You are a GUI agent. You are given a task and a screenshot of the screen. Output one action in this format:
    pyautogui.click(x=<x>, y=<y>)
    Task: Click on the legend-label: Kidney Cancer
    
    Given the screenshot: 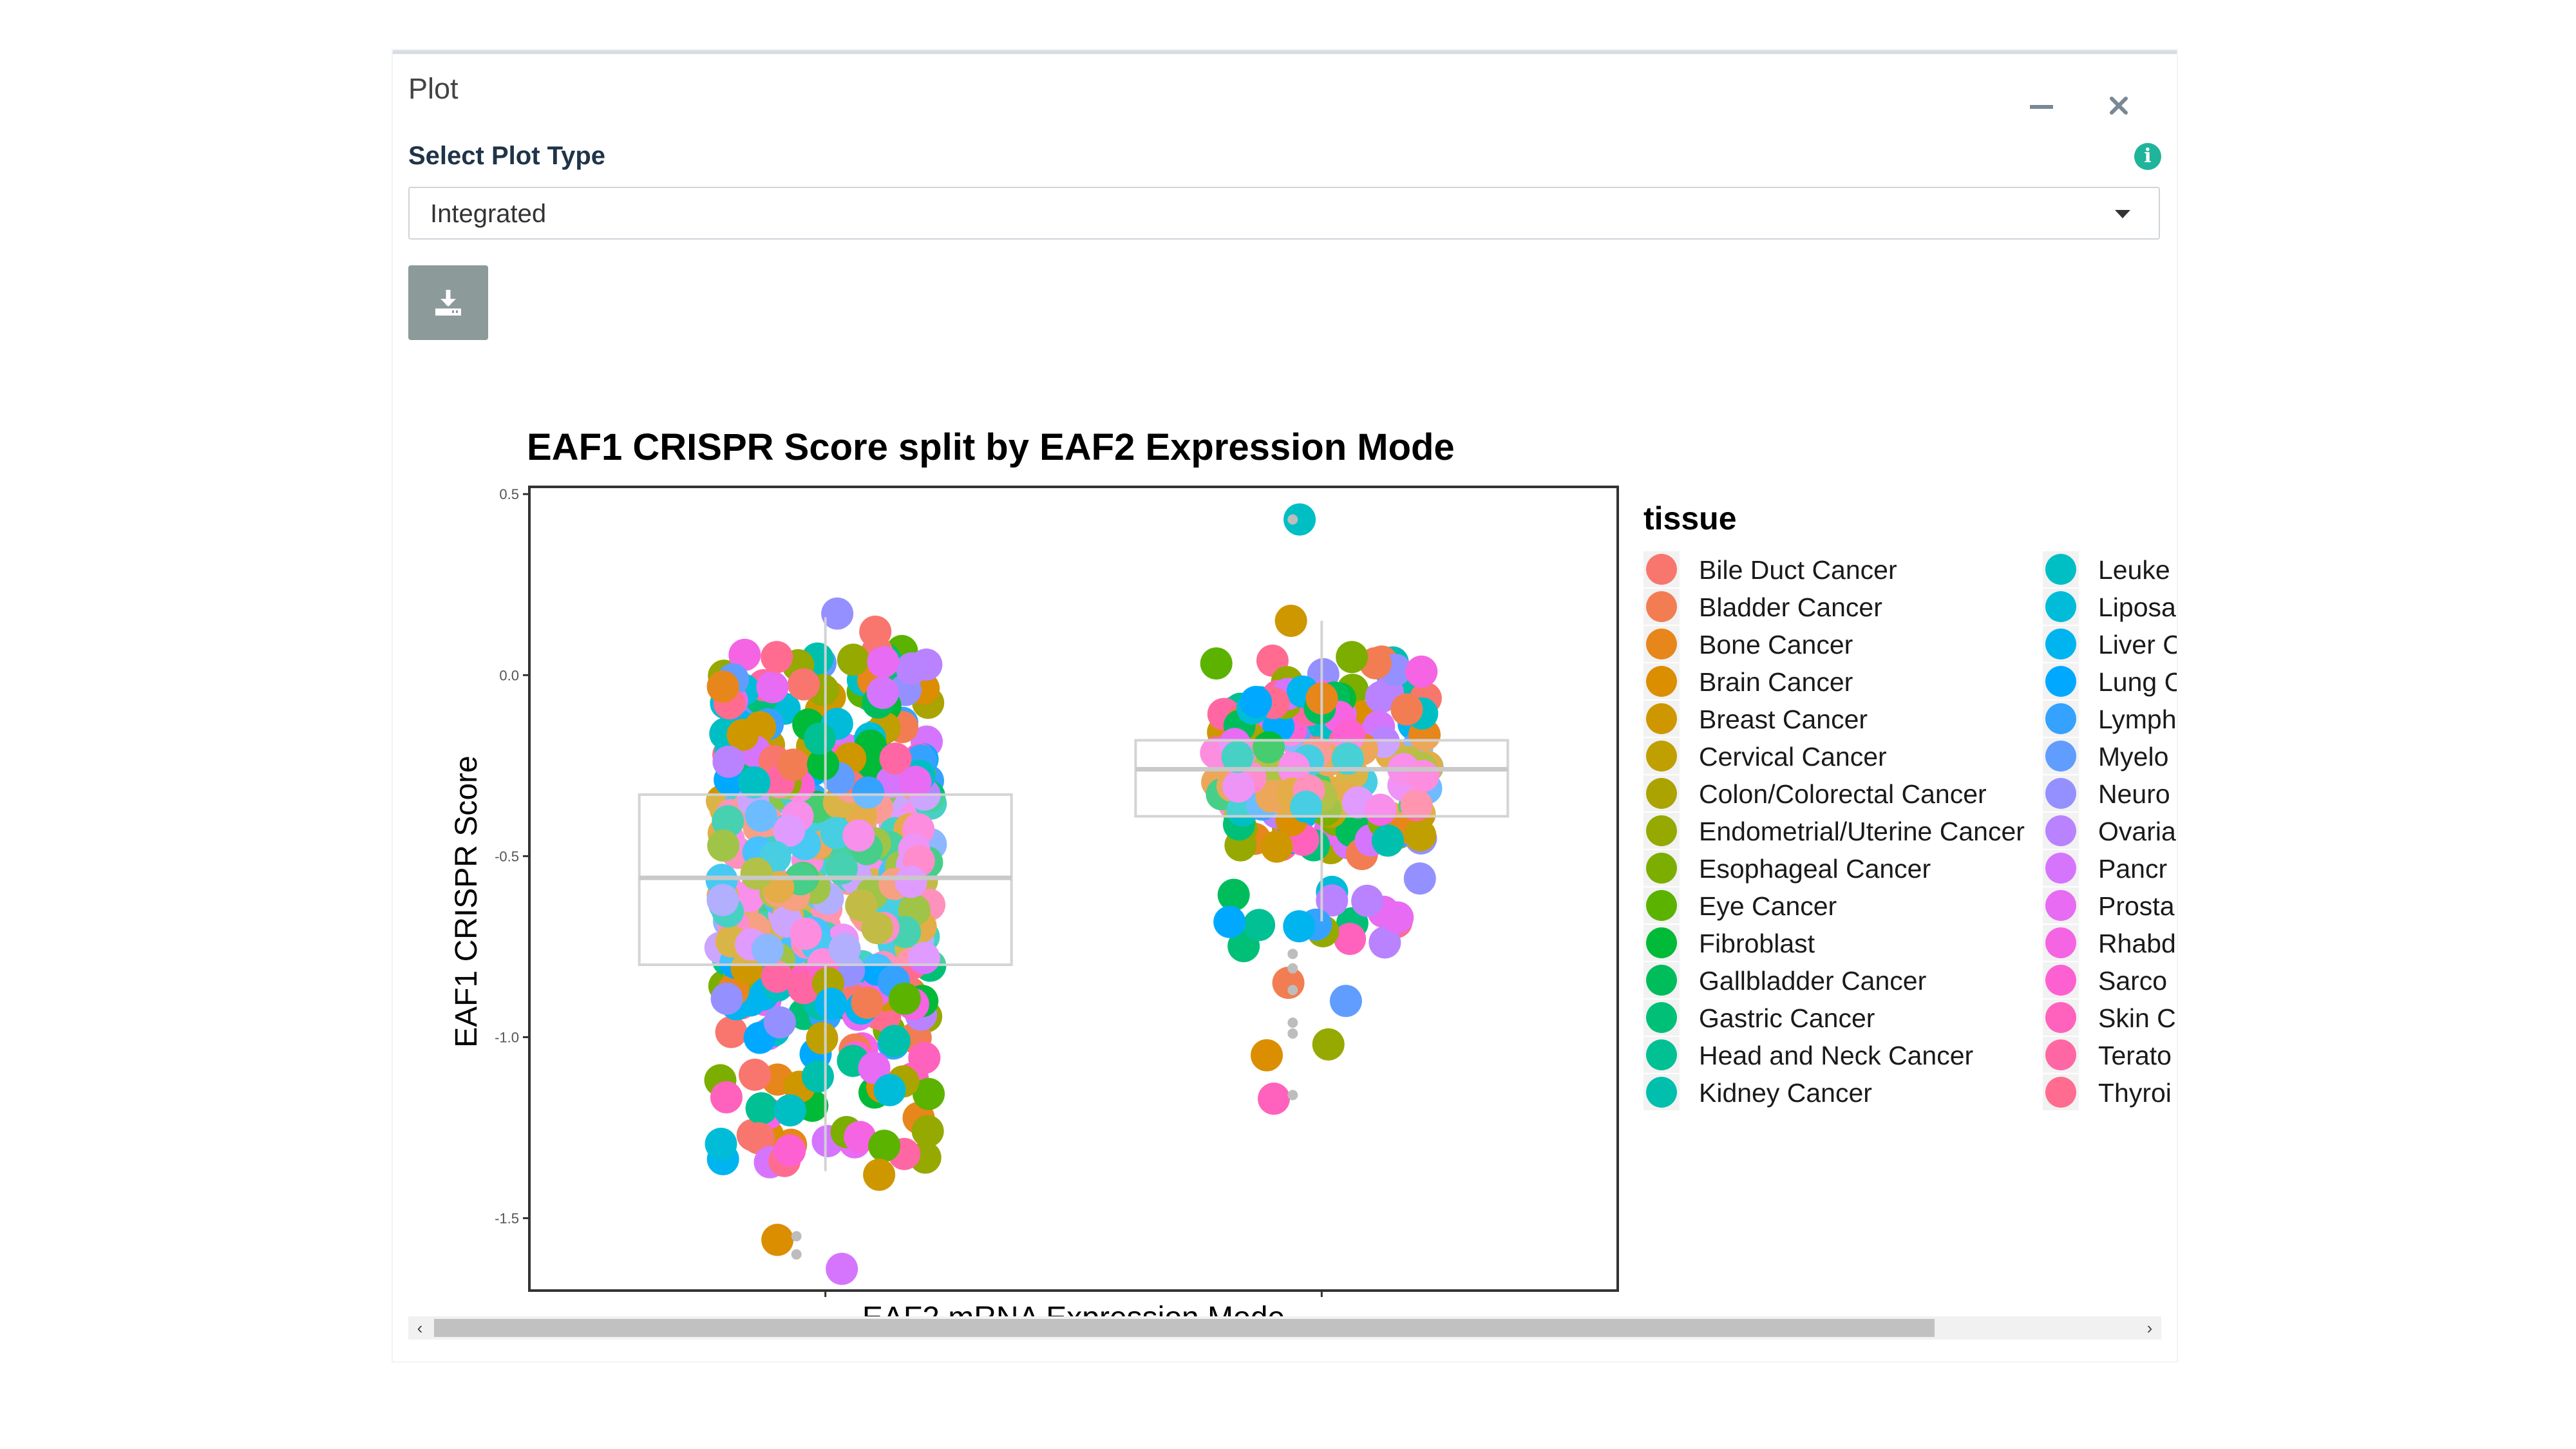 What is the action you would take?
    pyautogui.click(x=1785, y=1093)
    